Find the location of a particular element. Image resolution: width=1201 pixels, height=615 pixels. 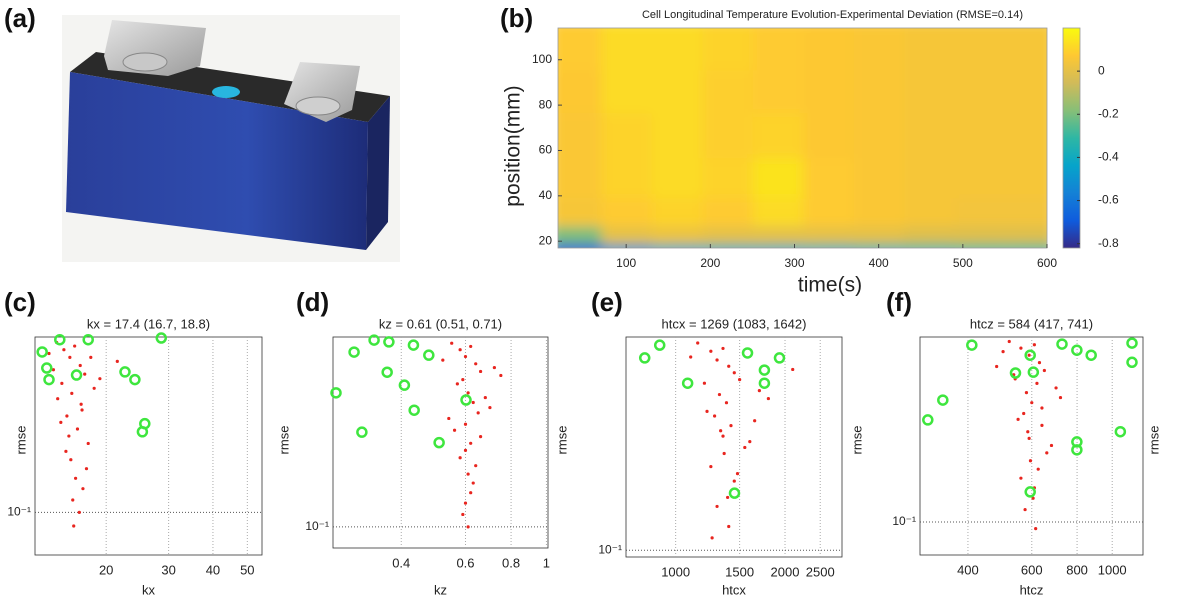

x-tick-label: 50 is located at coordinates (247, 569).